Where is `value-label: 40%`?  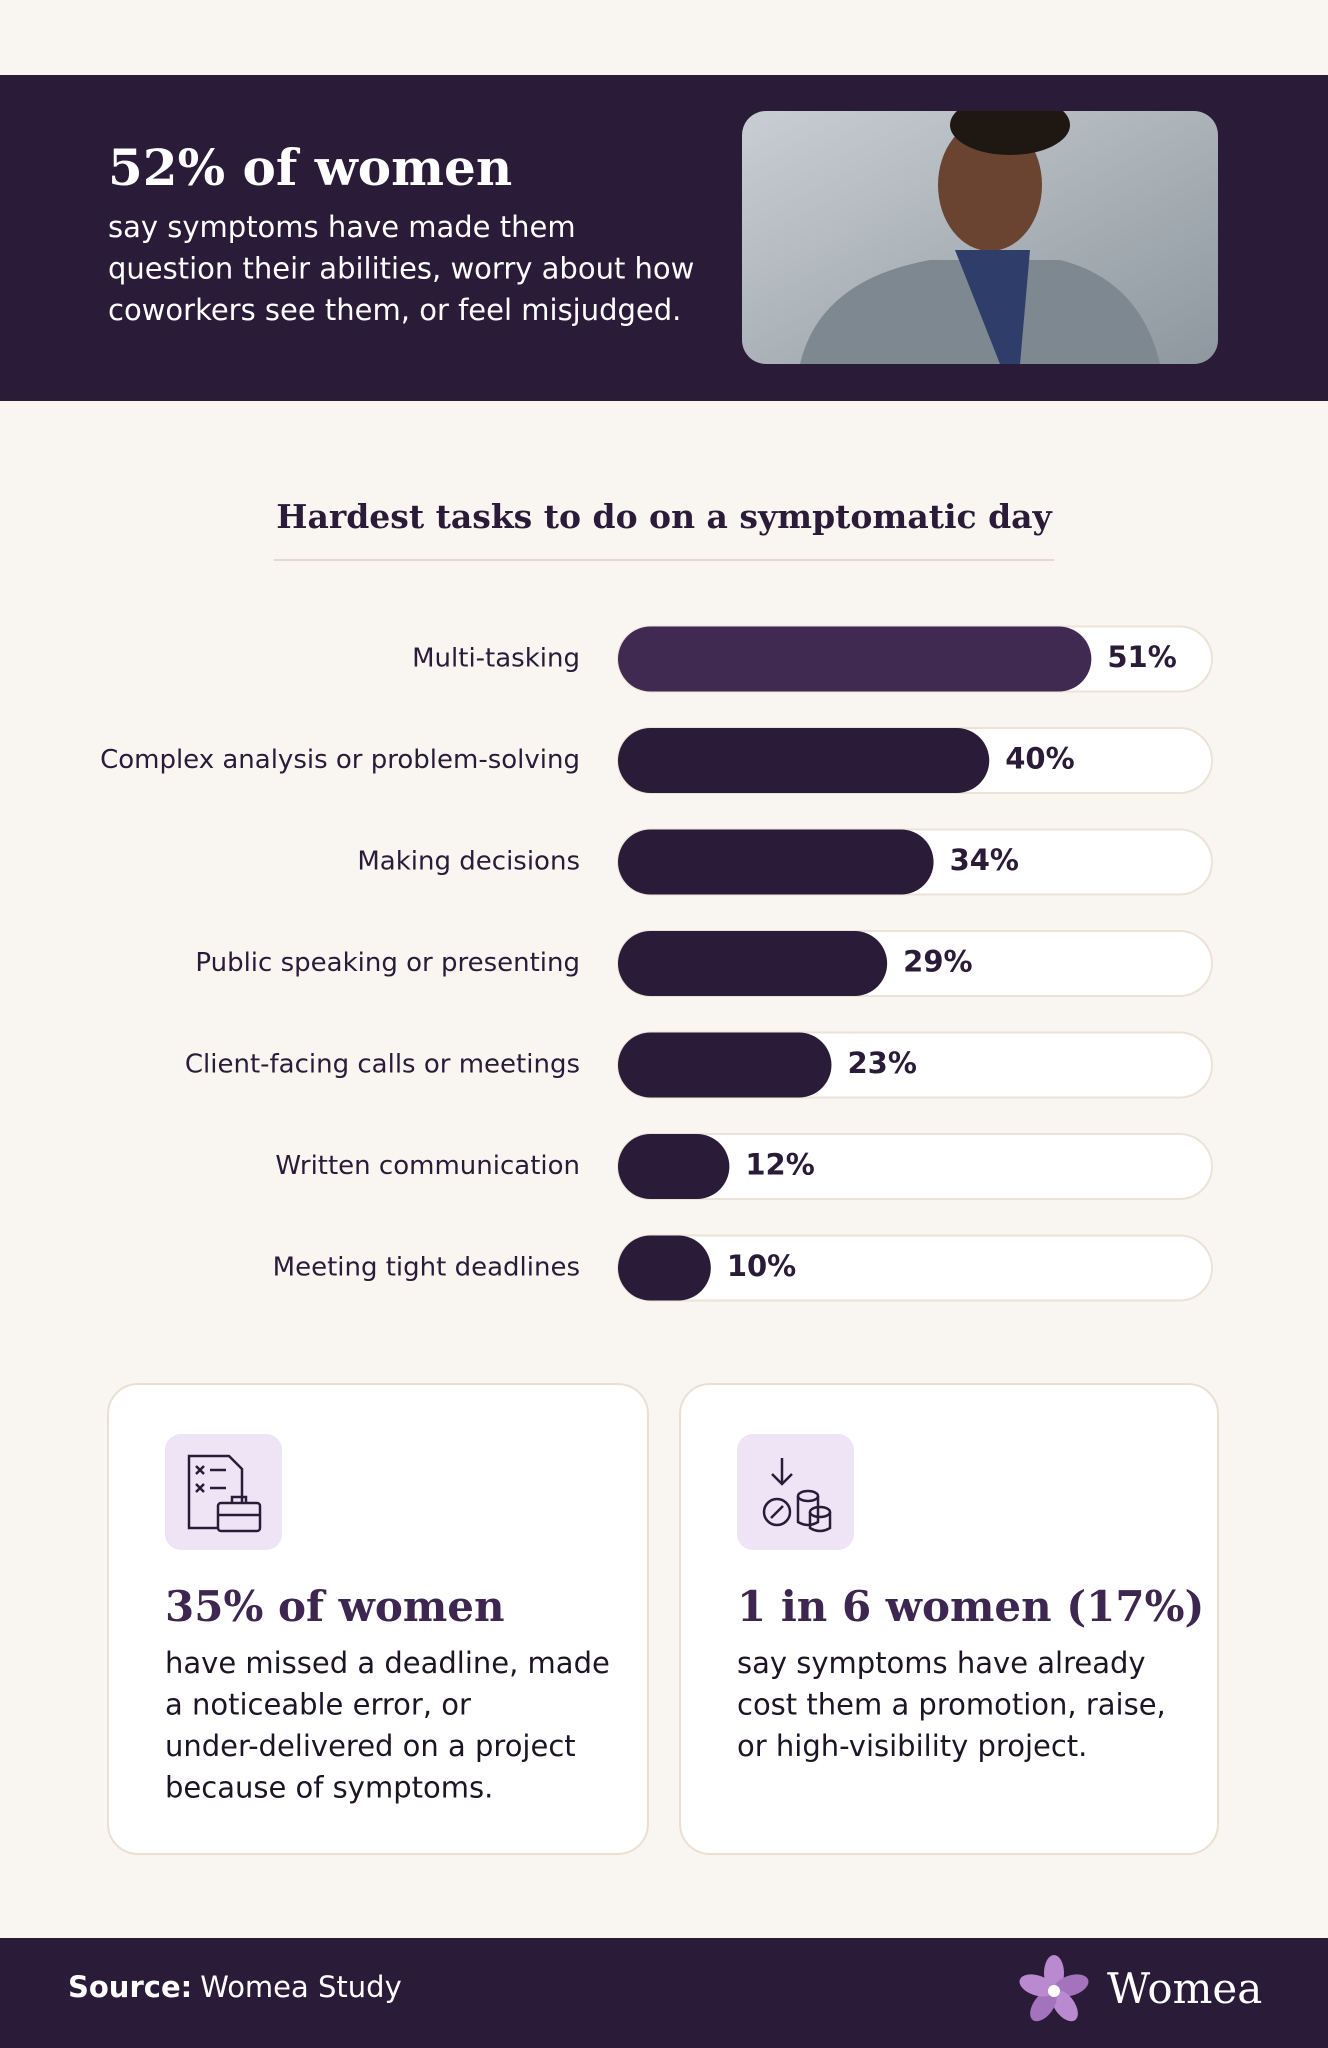 value-label: 40% is located at coordinates (1039, 759).